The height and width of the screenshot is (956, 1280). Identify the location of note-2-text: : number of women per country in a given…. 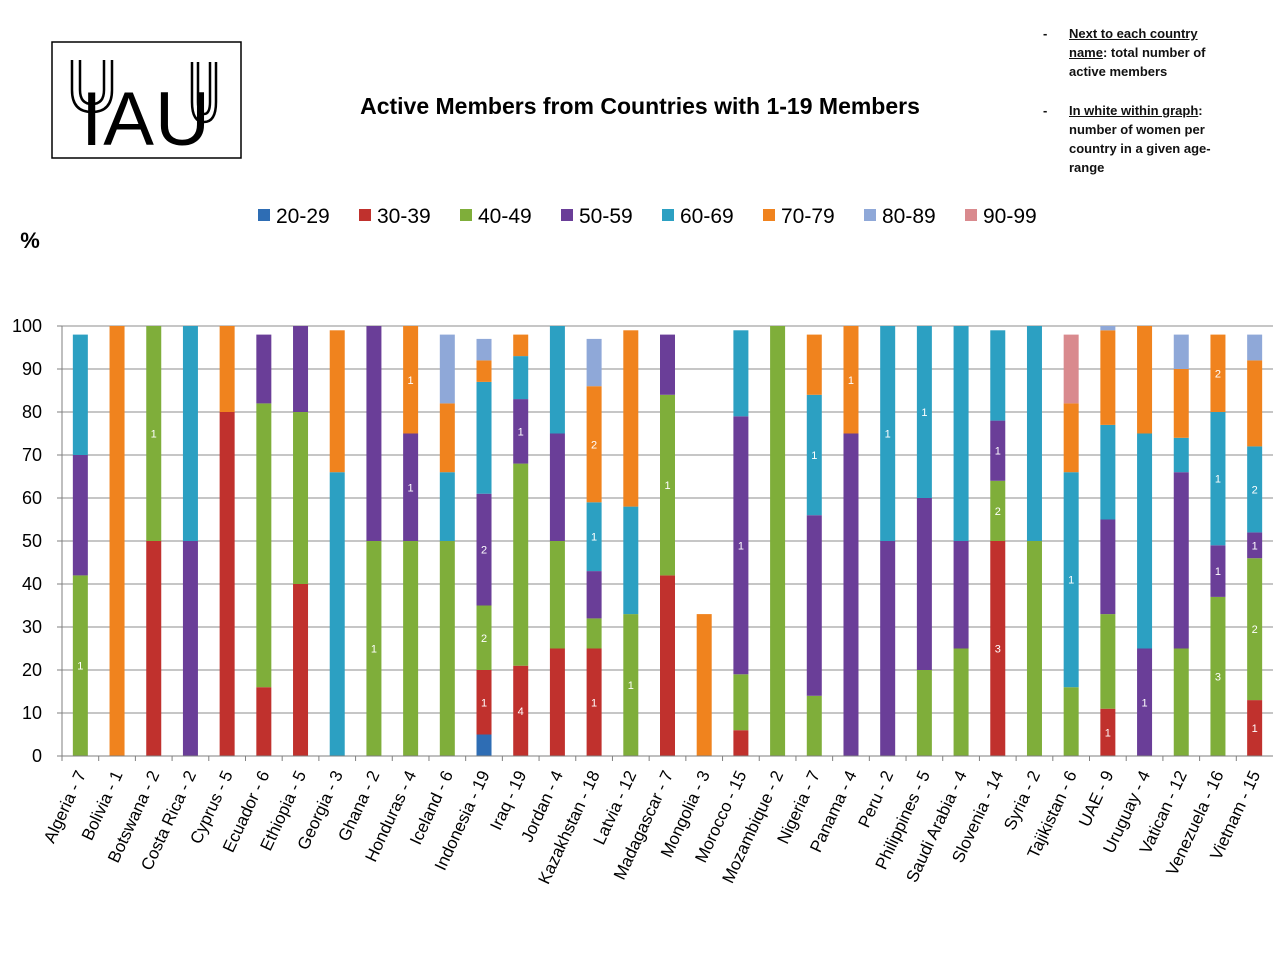
(1140, 139).